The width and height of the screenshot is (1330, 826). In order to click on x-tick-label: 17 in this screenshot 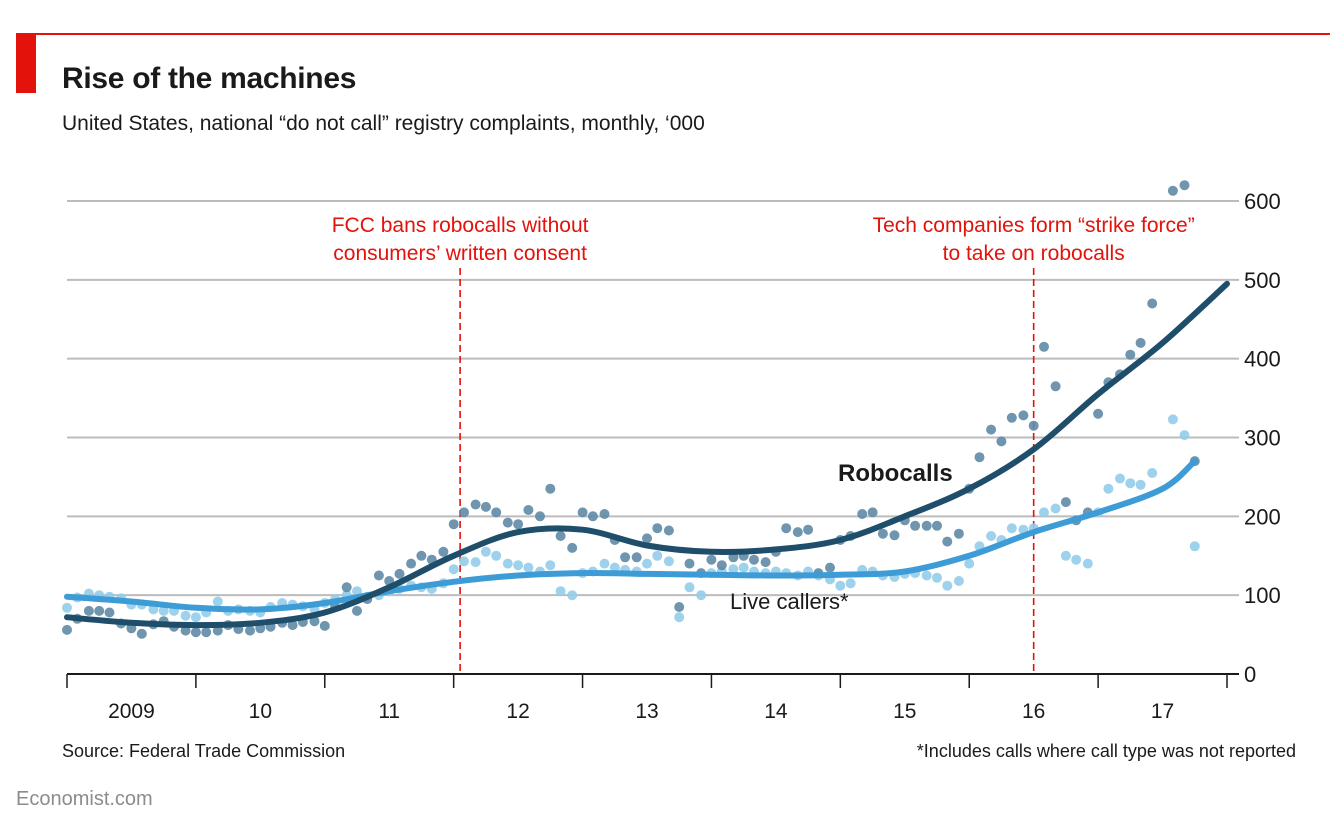, I will do `click(1162, 711)`.